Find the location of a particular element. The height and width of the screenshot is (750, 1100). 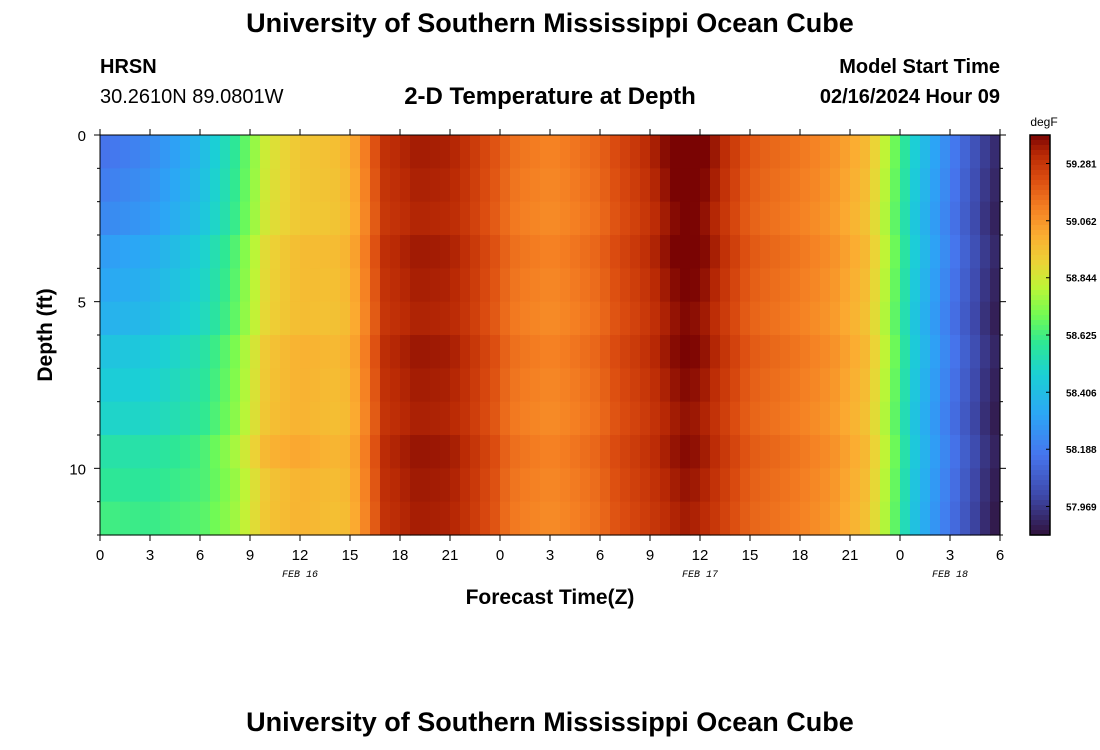

colorbar-label: 59.062 is located at coordinates (1081, 222).